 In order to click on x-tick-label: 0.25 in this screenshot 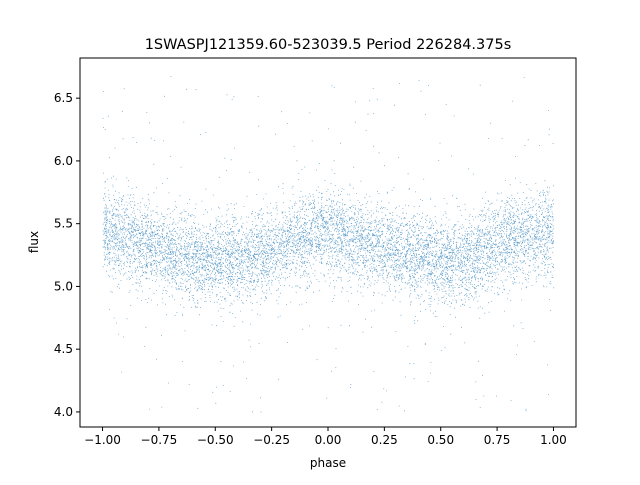, I will do `click(384, 440)`.